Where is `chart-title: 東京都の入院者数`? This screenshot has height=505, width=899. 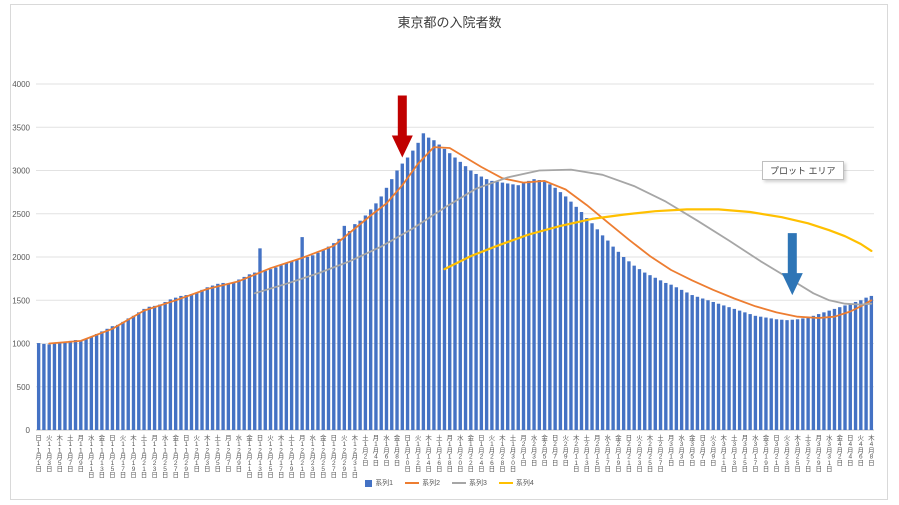 chart-title: 東京都の入院者数 is located at coordinates (449, 22).